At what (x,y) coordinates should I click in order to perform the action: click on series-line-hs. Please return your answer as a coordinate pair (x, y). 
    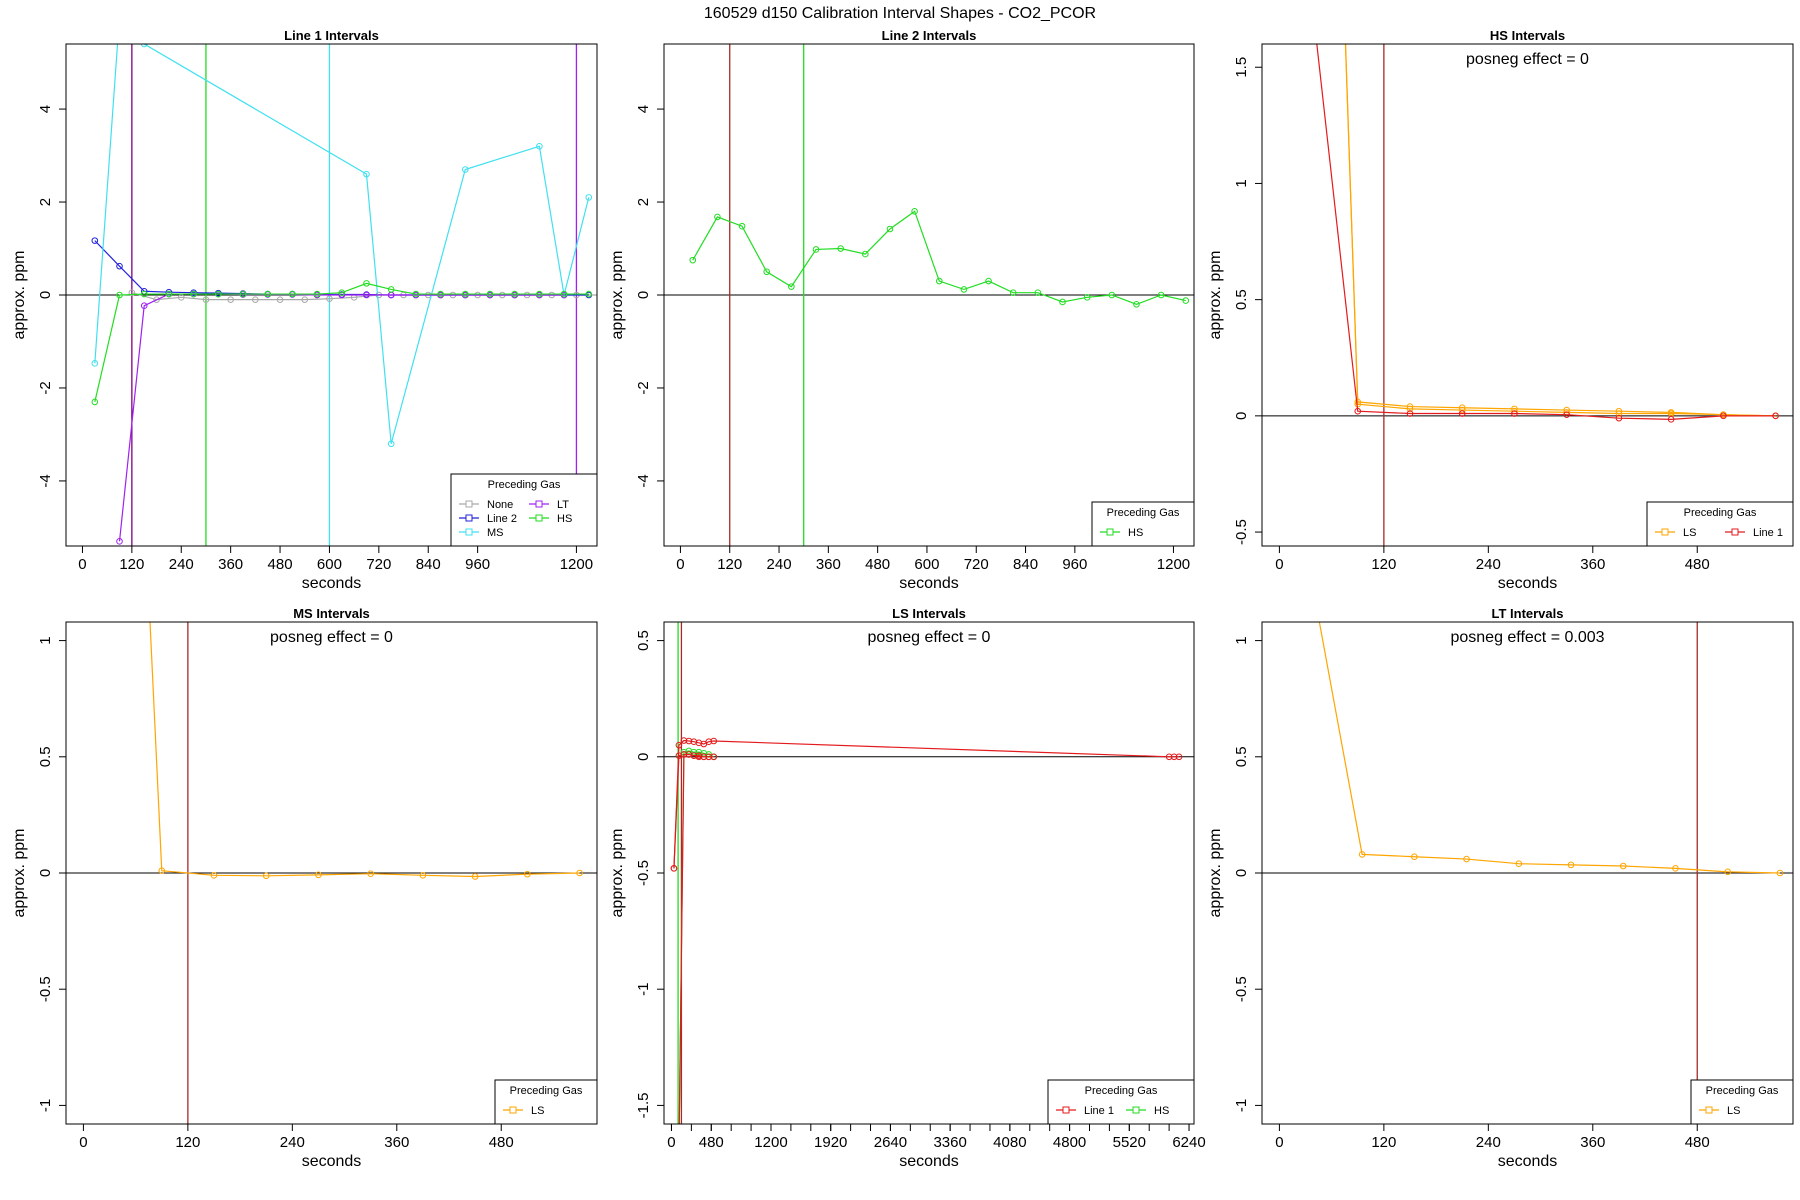
    Looking at the image, I should click on (341, 342).